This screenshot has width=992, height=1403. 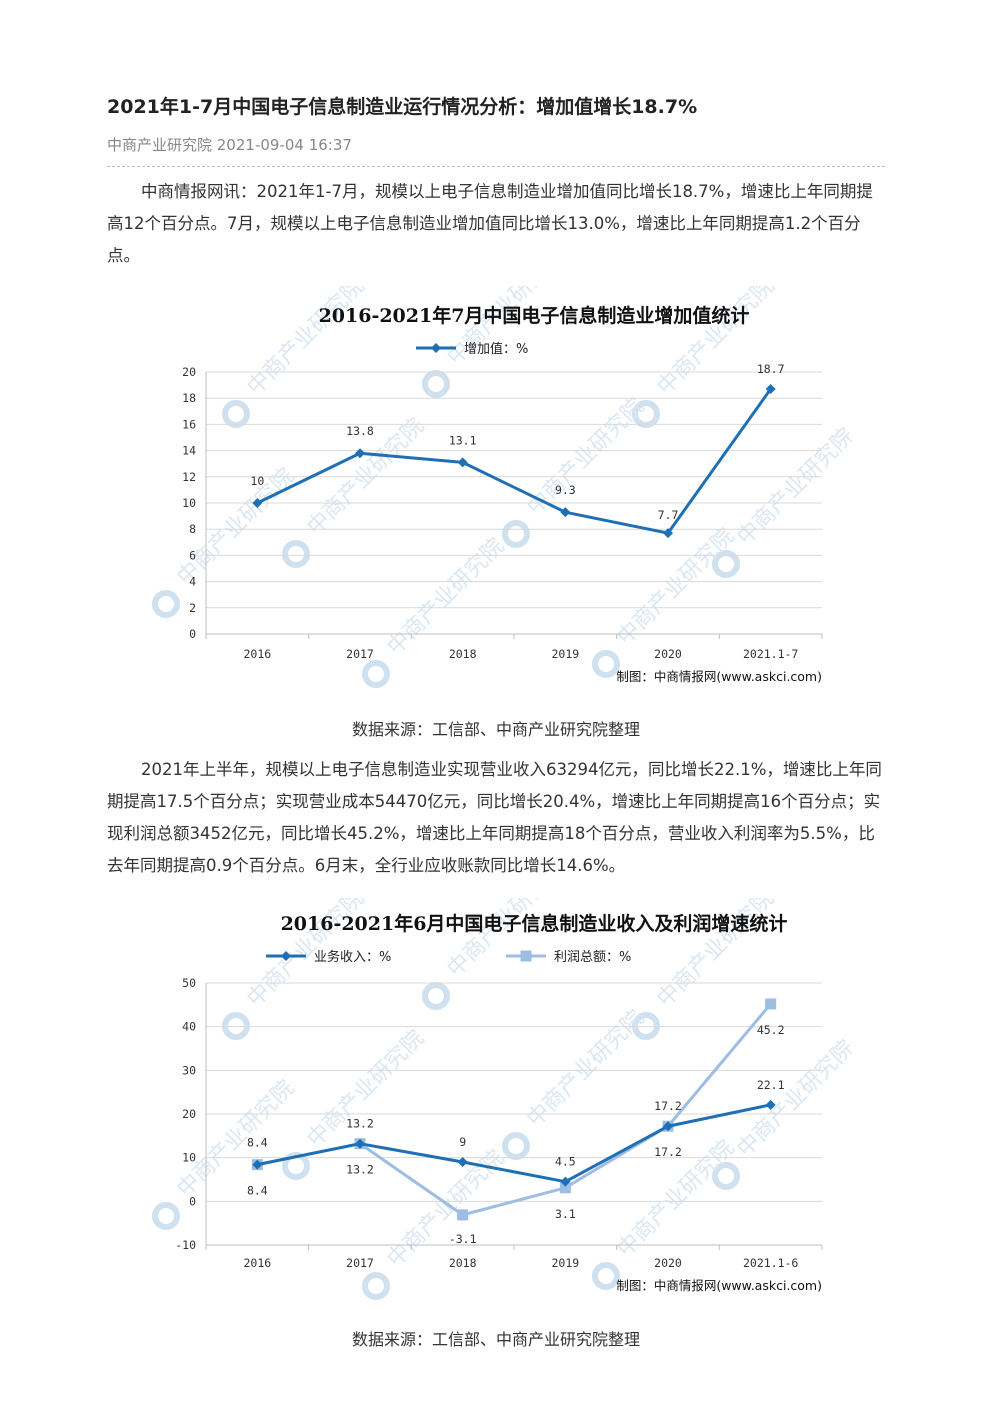 I want to click on y-tick-label: 40, so click(x=189, y=1027).